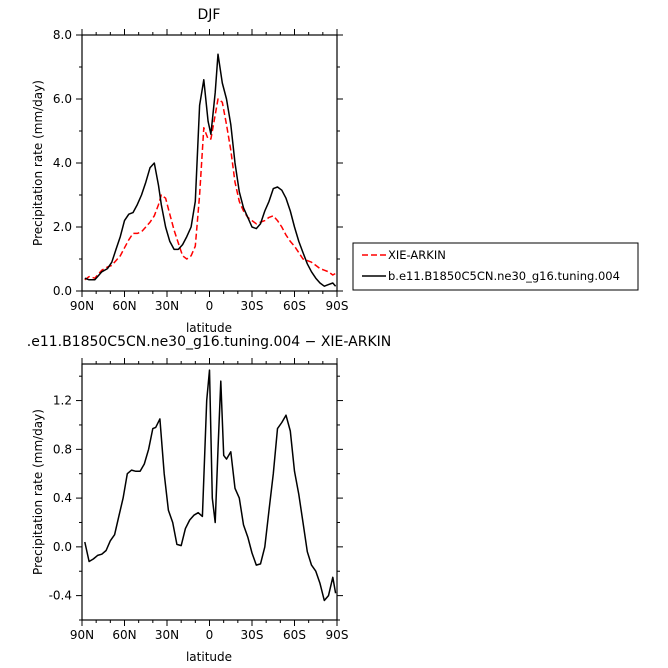 This screenshot has height=668, width=668. Describe the element at coordinates (62, 498) in the screenshot. I see `bottom-y-tick-label: 0.4` at that location.